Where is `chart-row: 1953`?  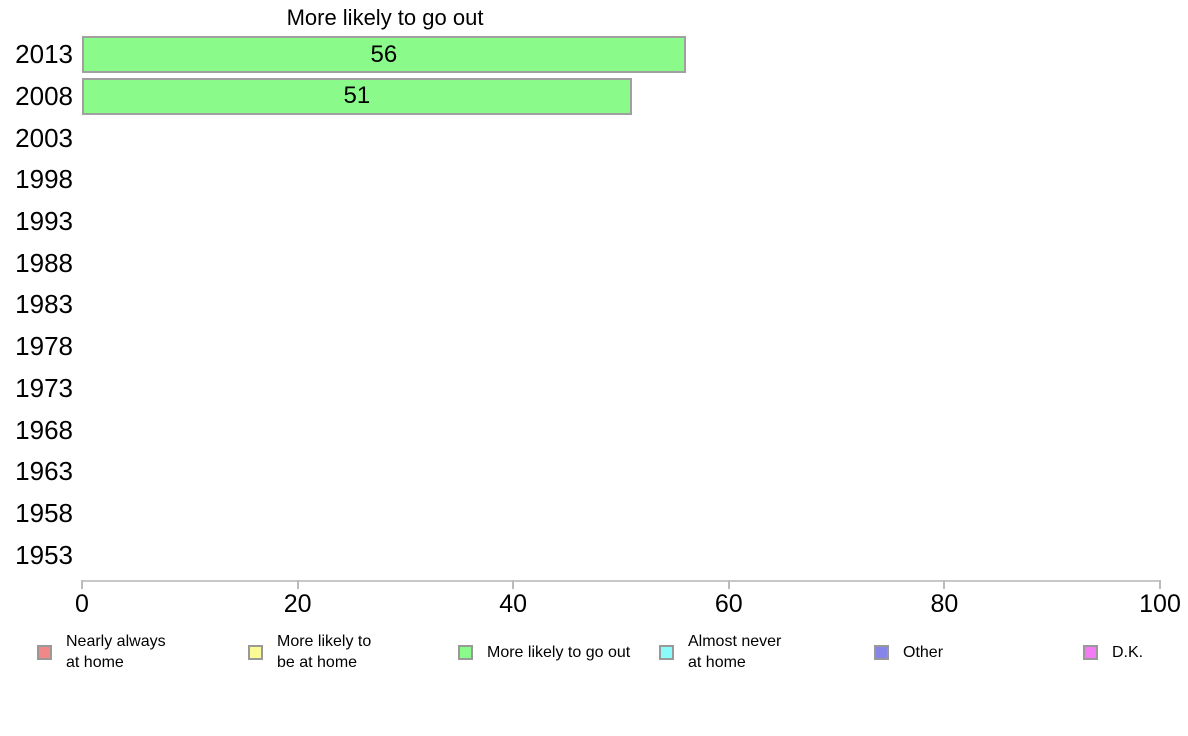
chart-row: 1953 is located at coordinates (594, 555).